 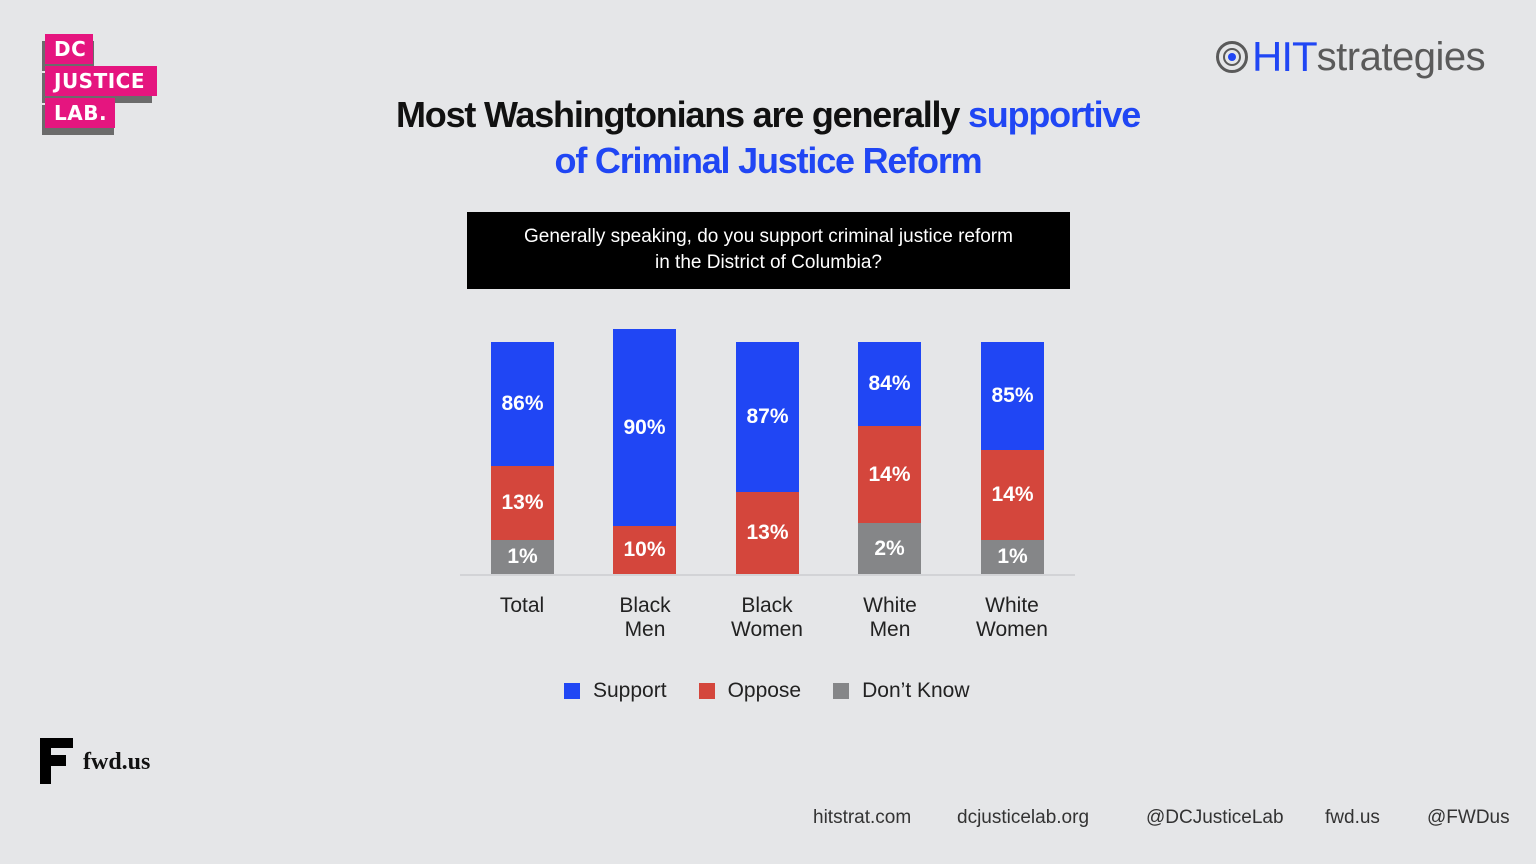 What do you see at coordinates (644, 550) in the screenshot?
I see `segment-oppose: 10%` at bounding box center [644, 550].